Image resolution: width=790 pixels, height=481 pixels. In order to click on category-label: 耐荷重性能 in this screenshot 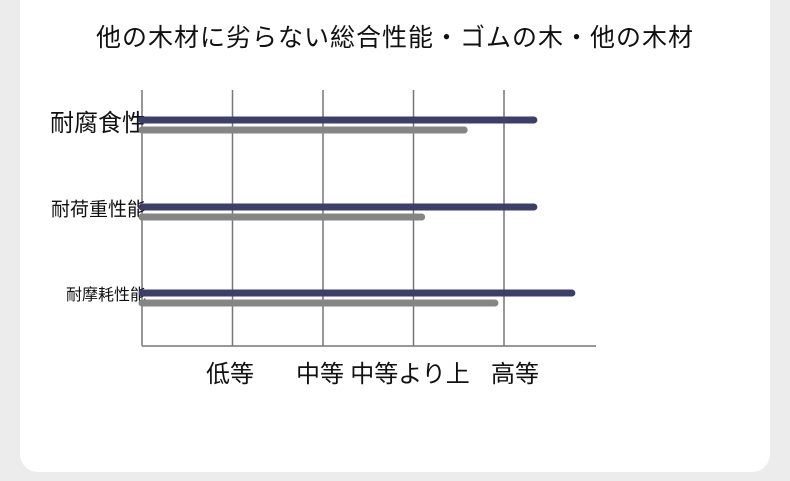, I will do `click(98, 210)`.